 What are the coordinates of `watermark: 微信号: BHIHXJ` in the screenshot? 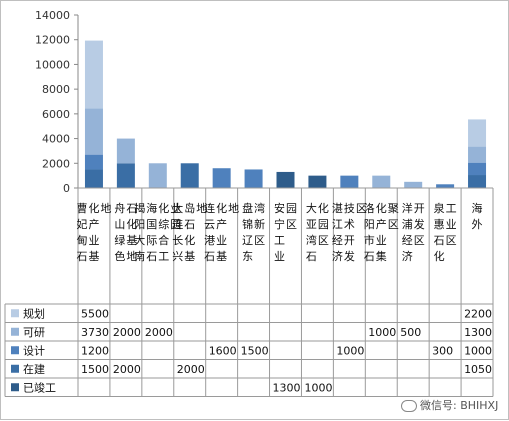 It's located at (449, 405).